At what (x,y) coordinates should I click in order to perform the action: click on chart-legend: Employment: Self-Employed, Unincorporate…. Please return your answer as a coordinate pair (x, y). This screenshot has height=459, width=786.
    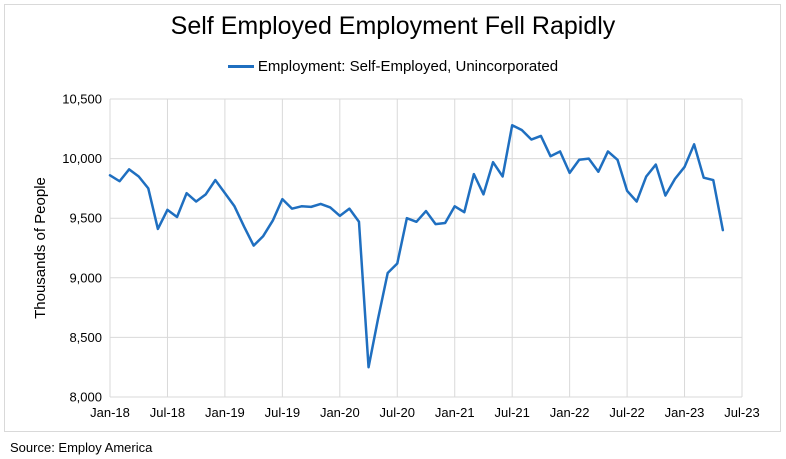
    Looking at the image, I should click on (393, 66).